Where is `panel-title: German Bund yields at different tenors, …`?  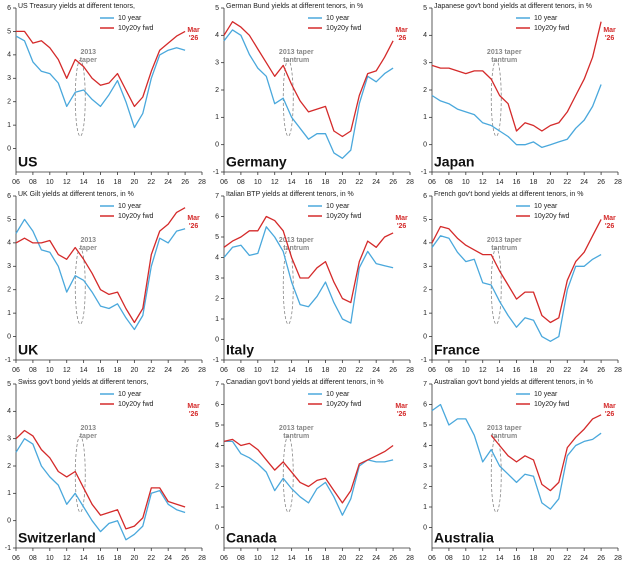 panel-title: German Bund yields at different tenors, … is located at coordinates (294, 6).